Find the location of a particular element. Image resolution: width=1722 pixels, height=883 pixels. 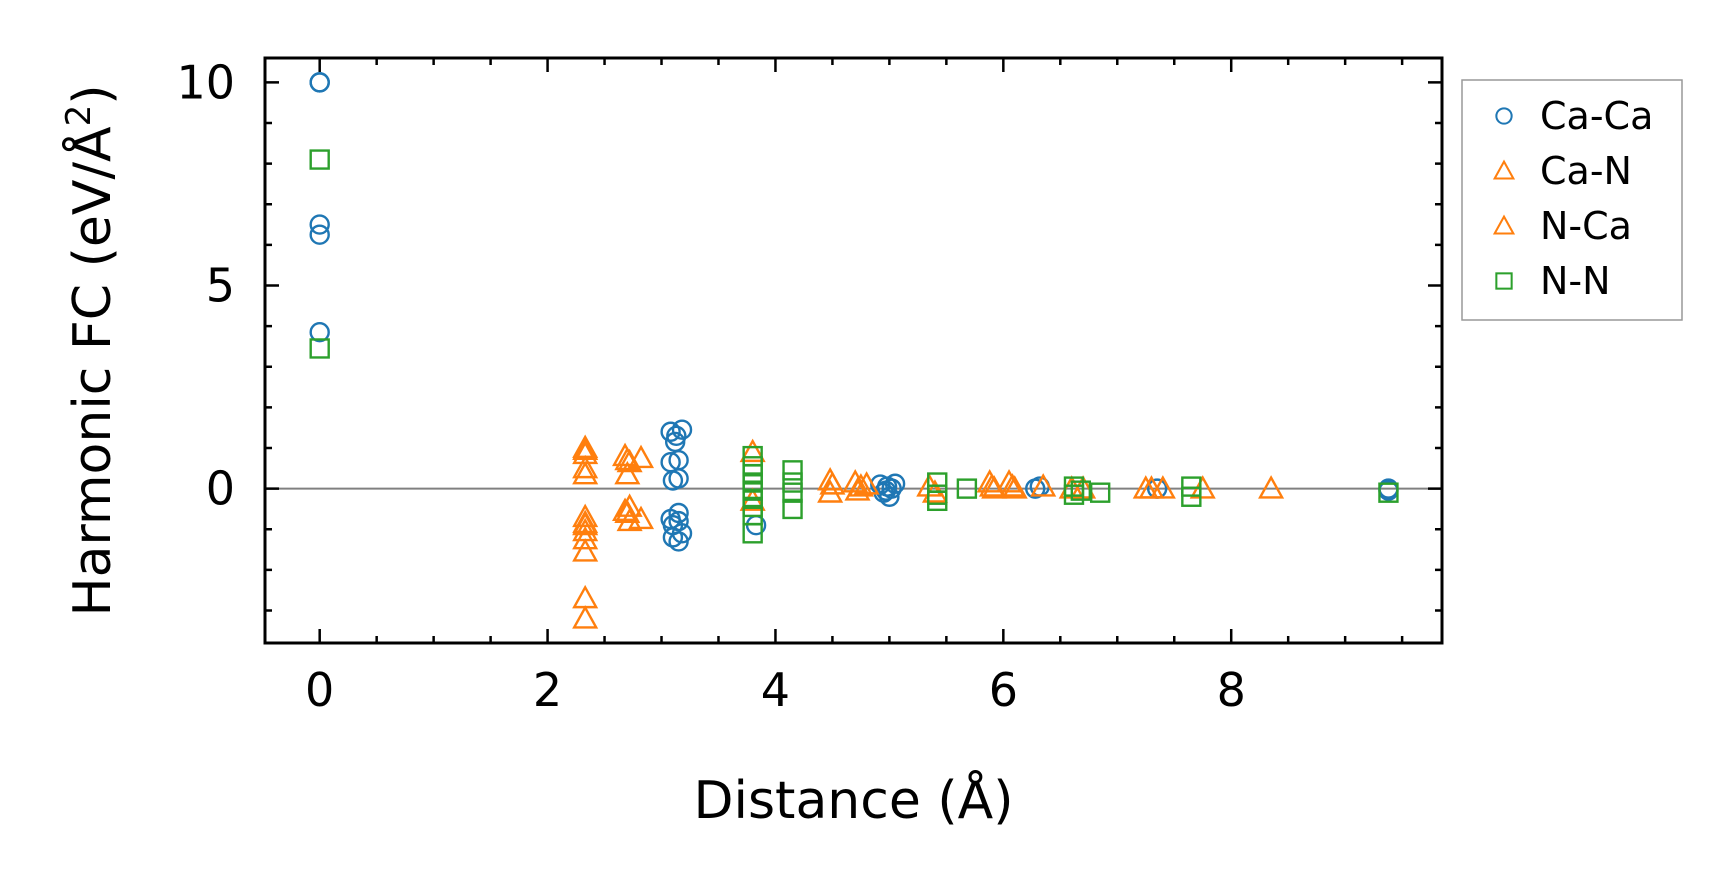

legend: Ca-Ca Ca-N N-Ca N-N is located at coordinates (1572, 200).